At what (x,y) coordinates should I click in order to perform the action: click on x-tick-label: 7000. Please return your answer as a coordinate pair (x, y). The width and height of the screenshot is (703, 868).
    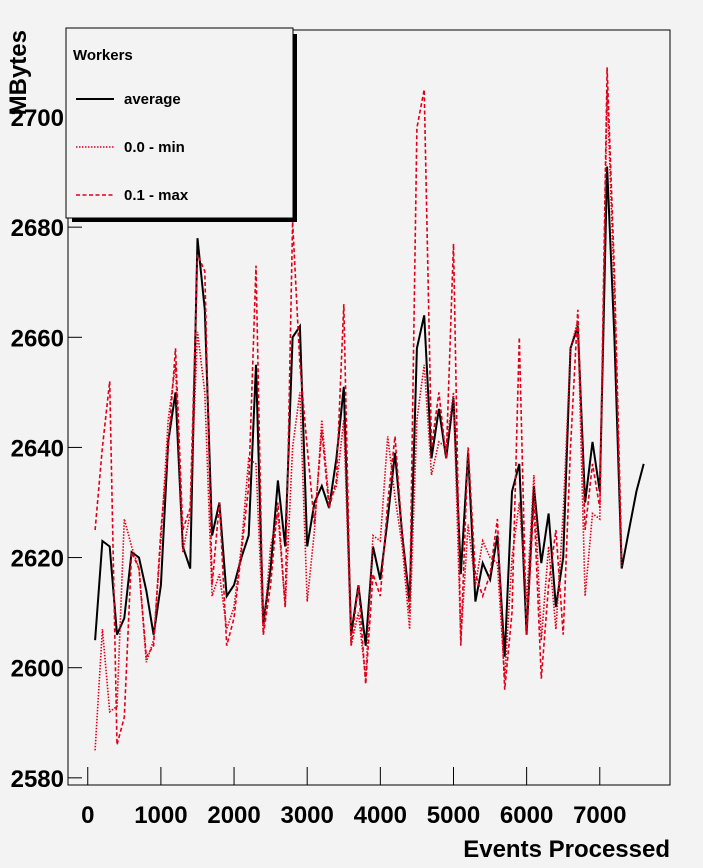
    Looking at the image, I should click on (599, 815).